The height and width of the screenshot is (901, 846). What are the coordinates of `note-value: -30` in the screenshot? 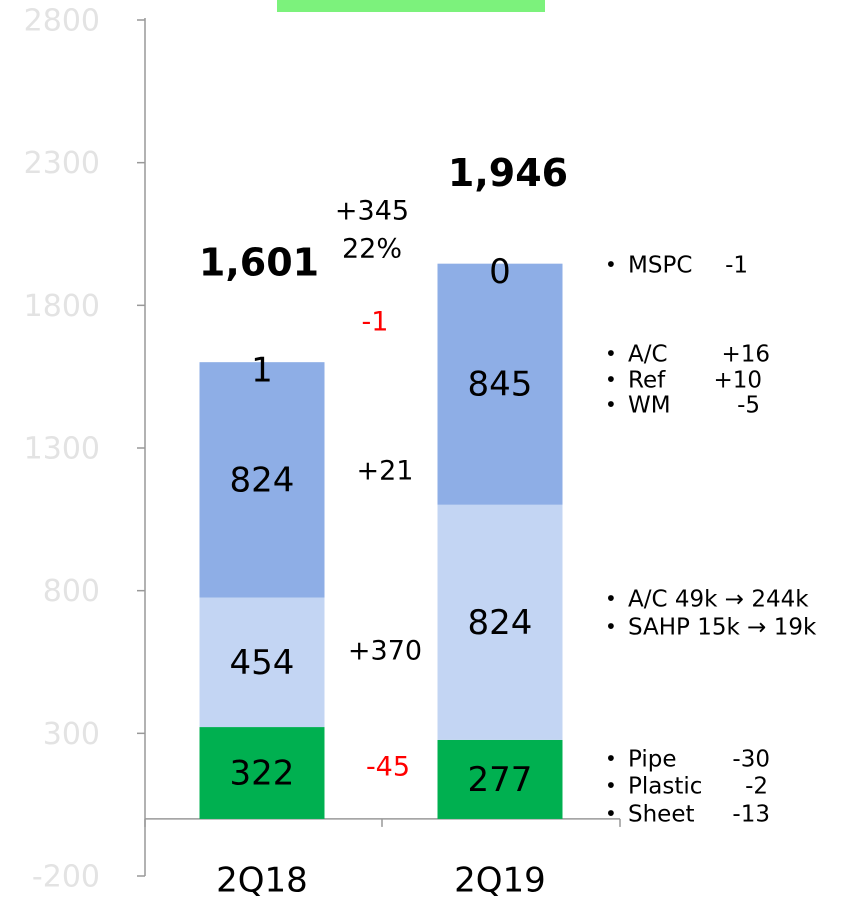 It's located at (751, 760).